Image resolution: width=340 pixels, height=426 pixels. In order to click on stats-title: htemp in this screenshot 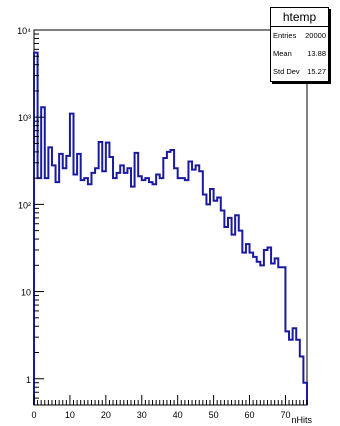, I will do `click(299, 17)`.